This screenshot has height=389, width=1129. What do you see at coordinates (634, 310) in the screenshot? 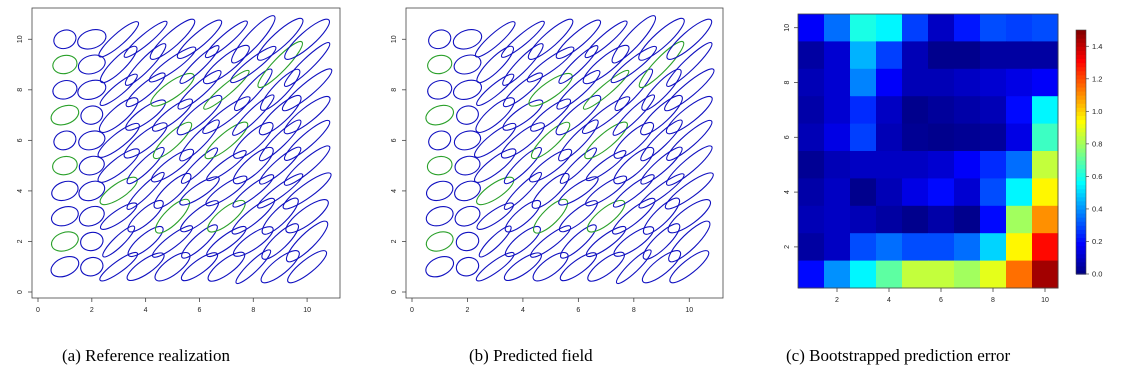
I see `x-tick-label: 8` at bounding box center [634, 310].